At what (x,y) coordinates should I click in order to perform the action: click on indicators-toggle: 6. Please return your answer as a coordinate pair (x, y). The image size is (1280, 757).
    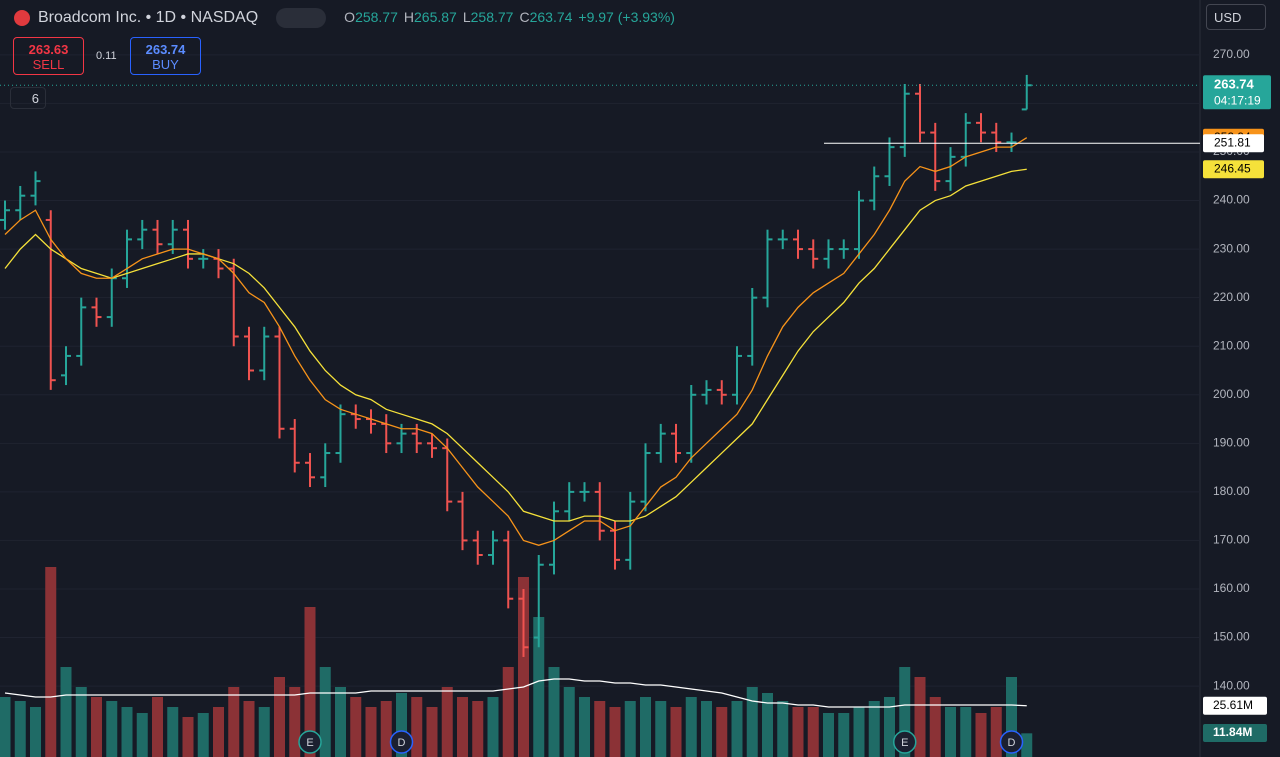
    Looking at the image, I should click on (28, 98).